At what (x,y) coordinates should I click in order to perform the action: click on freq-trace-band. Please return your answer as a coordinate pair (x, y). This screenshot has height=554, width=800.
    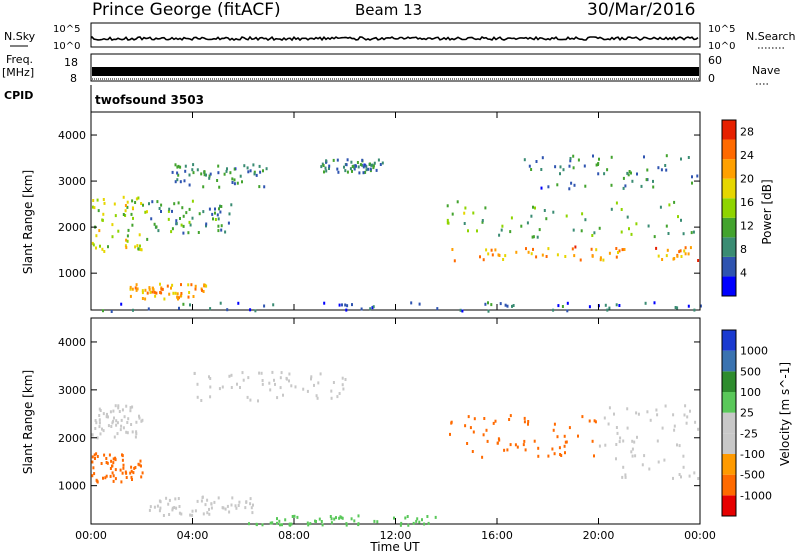
    Looking at the image, I should click on (395, 71).